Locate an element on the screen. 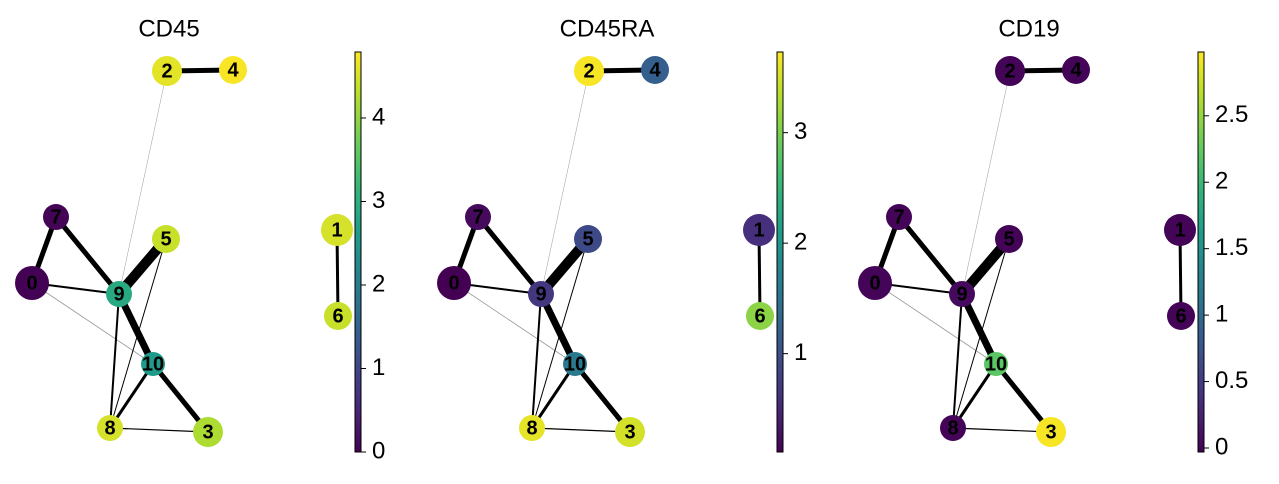  y-tick-label: 1.5 is located at coordinates (1231, 247).